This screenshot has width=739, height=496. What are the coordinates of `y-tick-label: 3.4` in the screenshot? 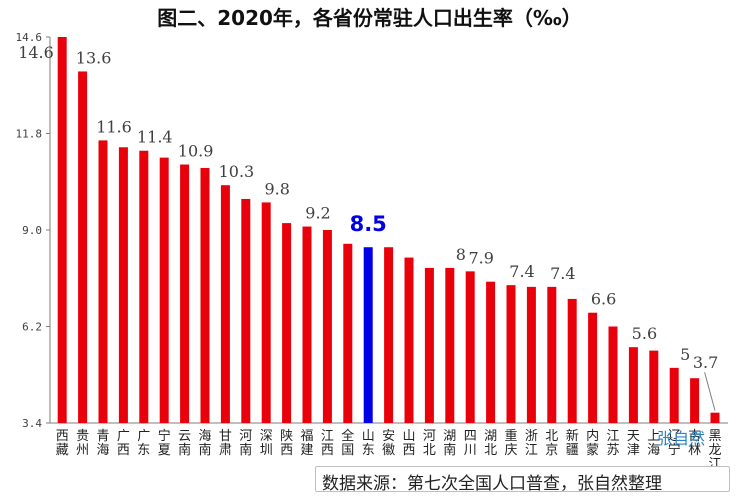 It's located at (32, 423).